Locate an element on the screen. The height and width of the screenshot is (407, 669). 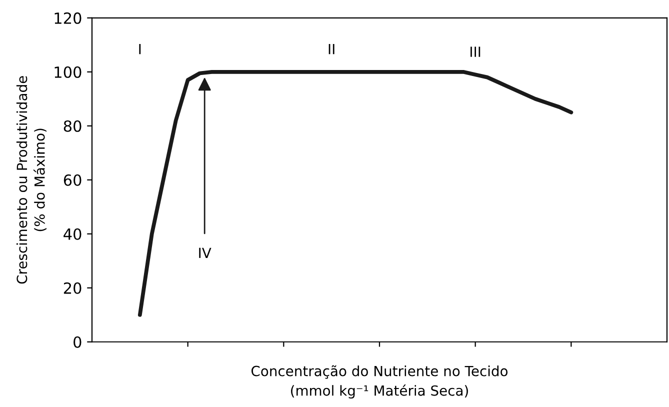
annotation: IV is located at coordinates (205, 253).